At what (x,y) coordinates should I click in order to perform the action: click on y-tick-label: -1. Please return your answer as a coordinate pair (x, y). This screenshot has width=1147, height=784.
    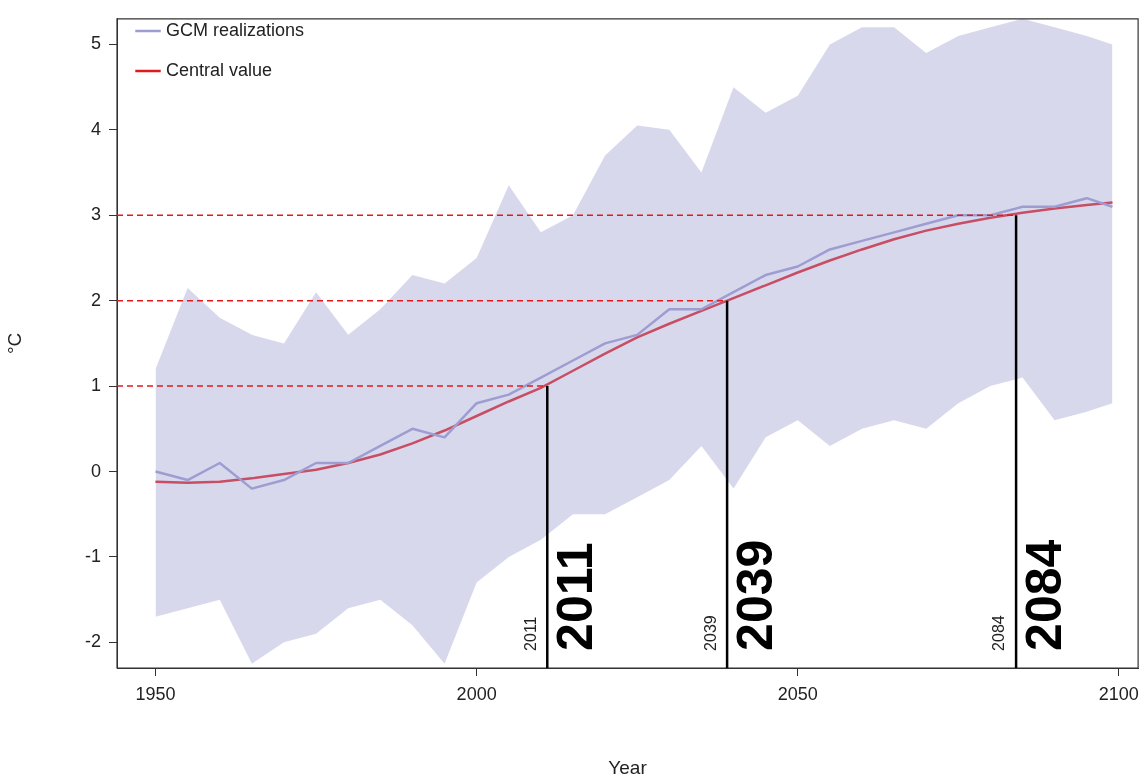
    Looking at the image, I should click on (92, 555).